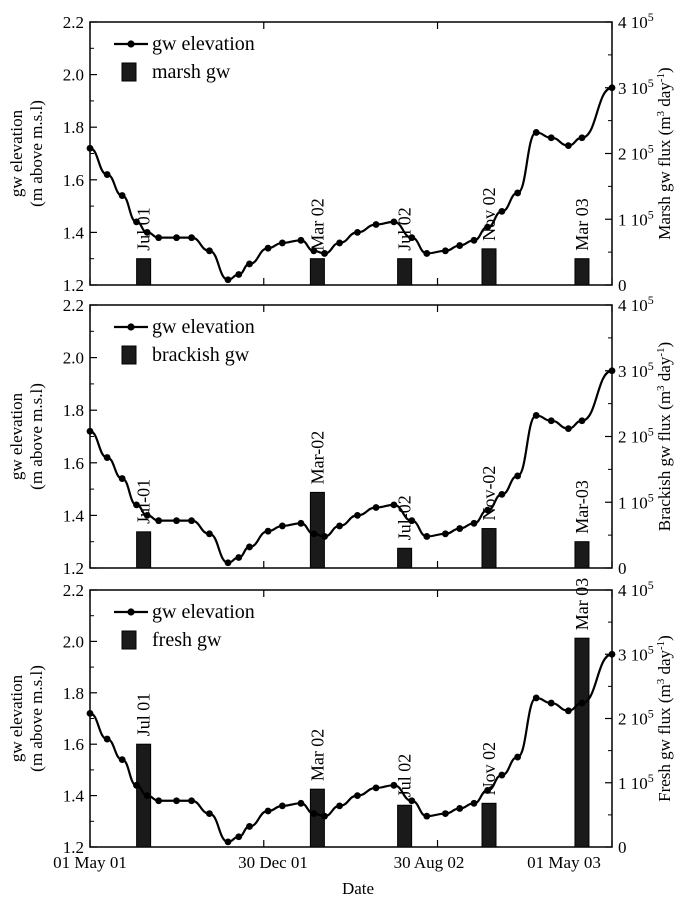  Describe the element at coordinates (489, 493) in the screenshot. I see `bar-date-label: Nov-02` at that location.